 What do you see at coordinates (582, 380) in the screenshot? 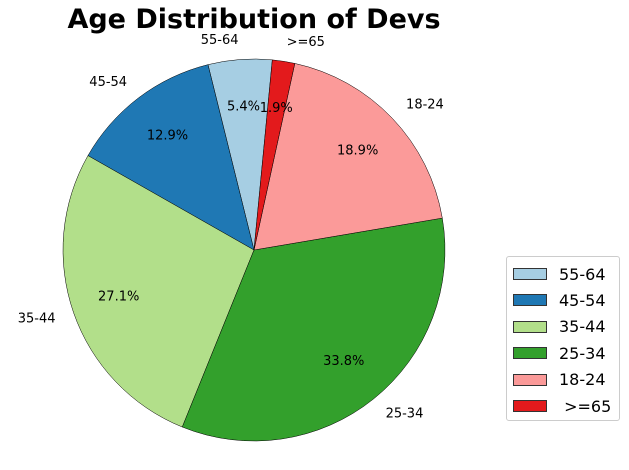
I see `legend-label: 18-24` at bounding box center [582, 380].